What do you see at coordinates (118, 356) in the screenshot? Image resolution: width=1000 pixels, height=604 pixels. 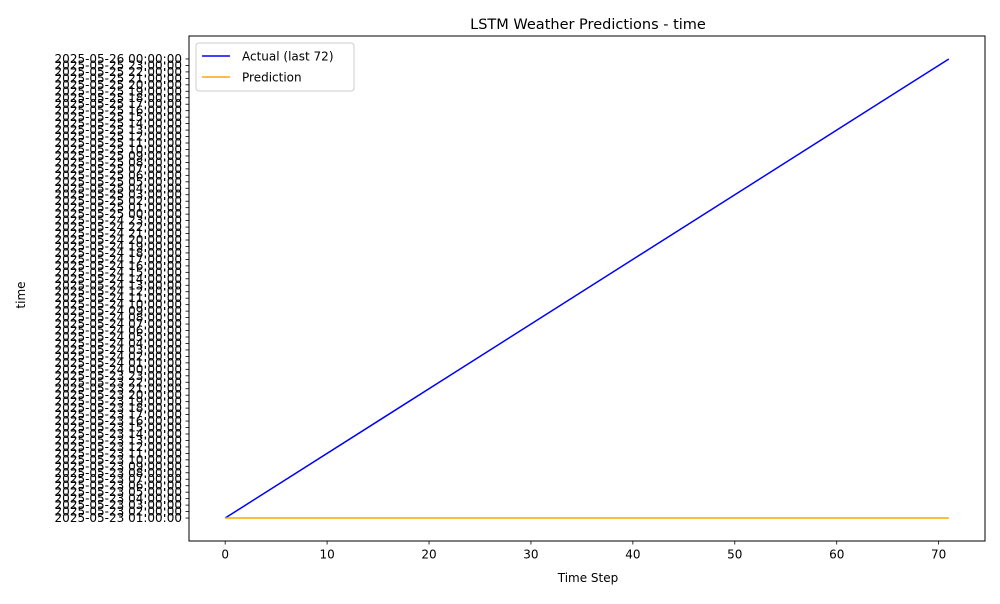 I see `y-tick-label: 2025-05-24 02:00:00` at bounding box center [118, 356].